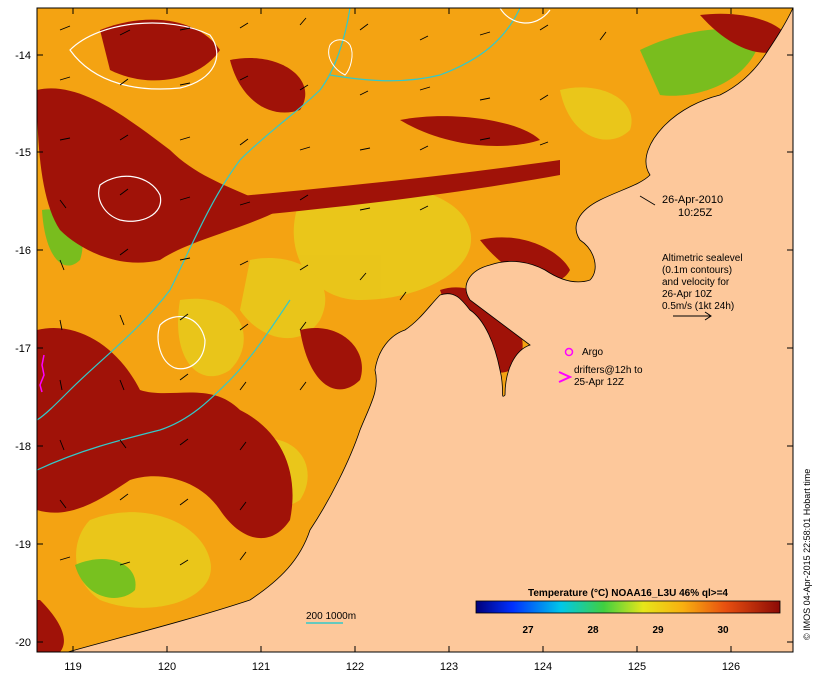 The height and width of the screenshot is (680, 820). Describe the element at coordinates (23, 447) in the screenshot. I see `lat-label: -18` at that location.